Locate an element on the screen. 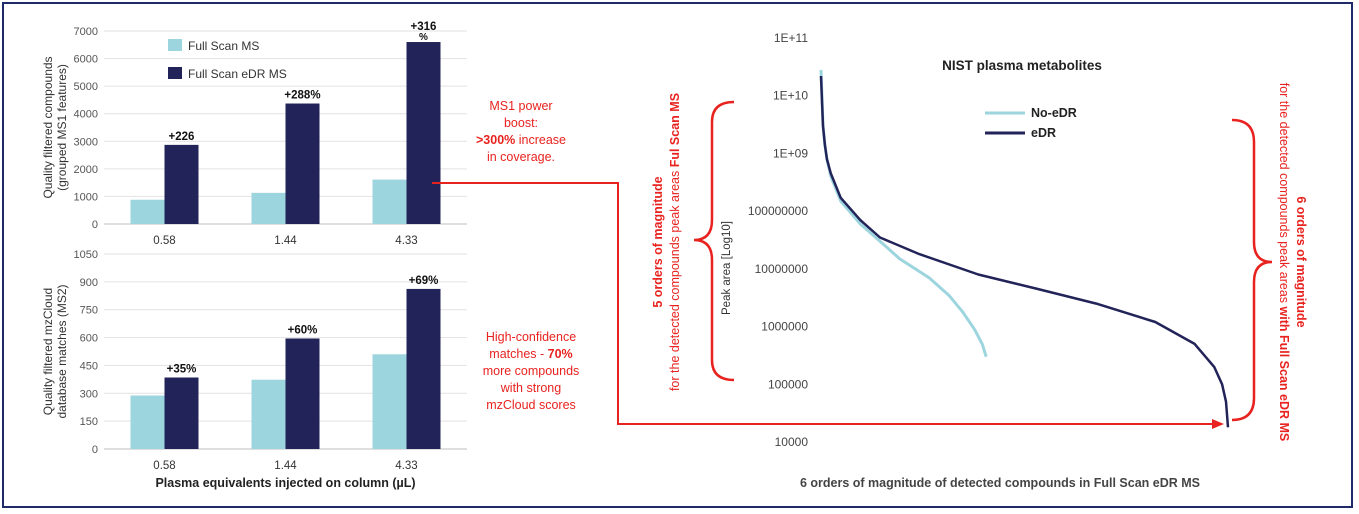 Image resolution: width=1359 pixels, height=514 pixels. bar-data-label: +35% is located at coordinates (182, 370).